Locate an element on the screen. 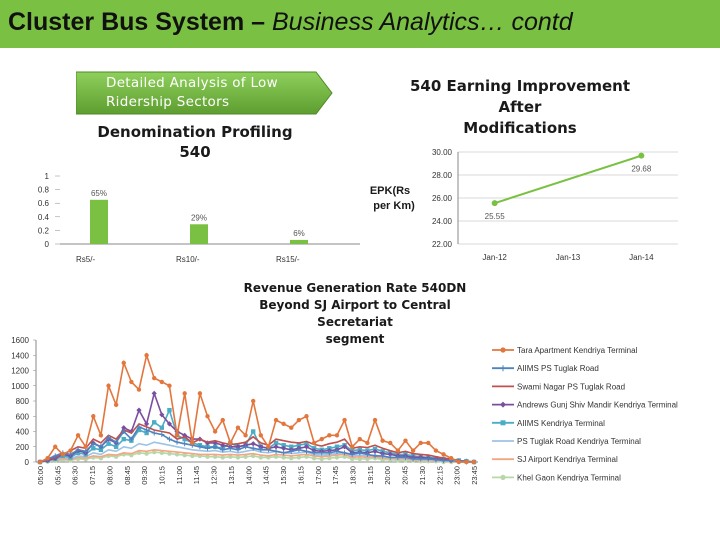 Image resolution: width=720 pixels, height=540 pixels. x-tick-label: Rs15/- is located at coordinates (288, 259).